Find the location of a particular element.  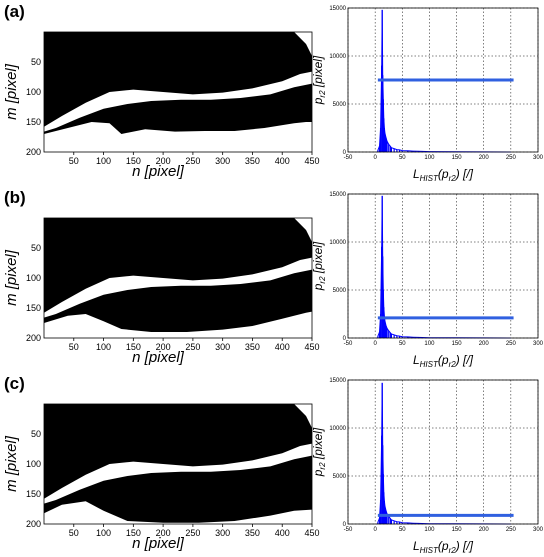

panel-label: (b) is located at coordinates (15, 197).